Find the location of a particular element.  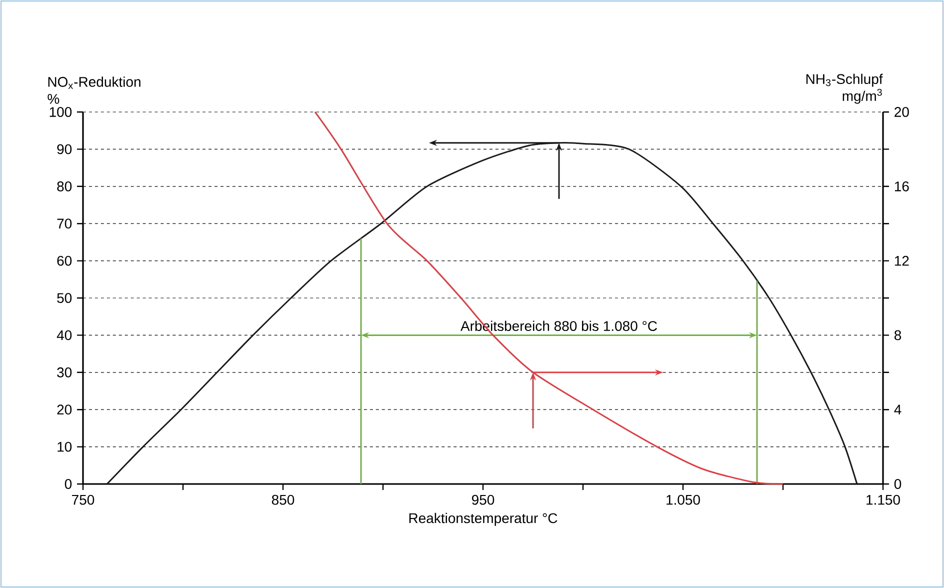

y2-tick-label: 12 is located at coordinates (901, 261).